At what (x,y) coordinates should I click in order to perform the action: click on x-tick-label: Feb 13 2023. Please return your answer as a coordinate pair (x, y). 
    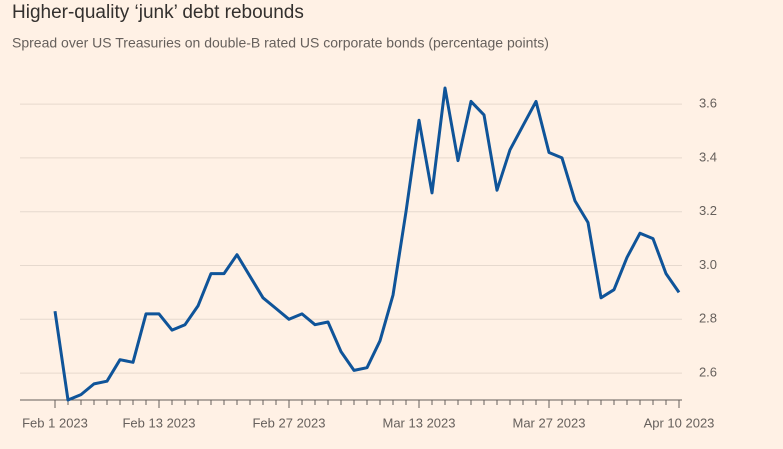
    Looking at the image, I should click on (158, 422).